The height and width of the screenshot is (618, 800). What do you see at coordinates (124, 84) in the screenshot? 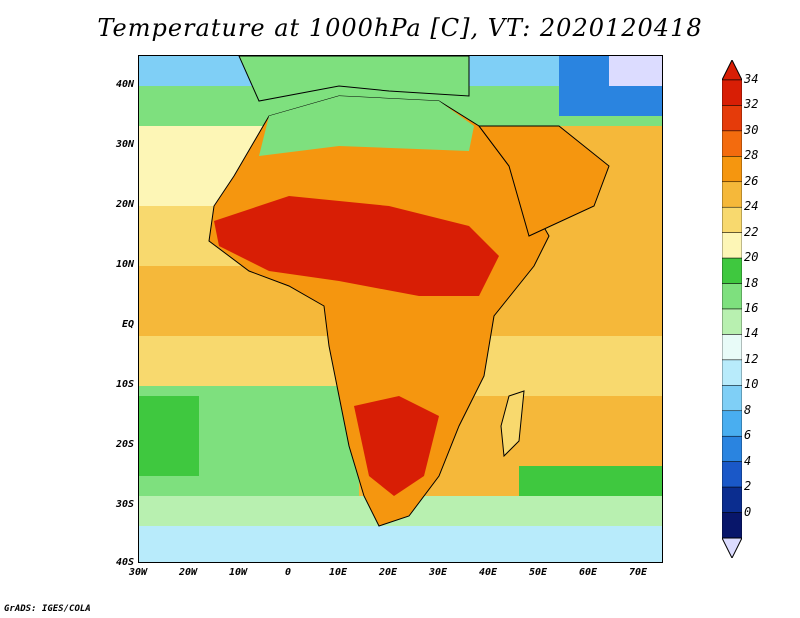
I see `lat-label-40n: 40N` at bounding box center [124, 84].